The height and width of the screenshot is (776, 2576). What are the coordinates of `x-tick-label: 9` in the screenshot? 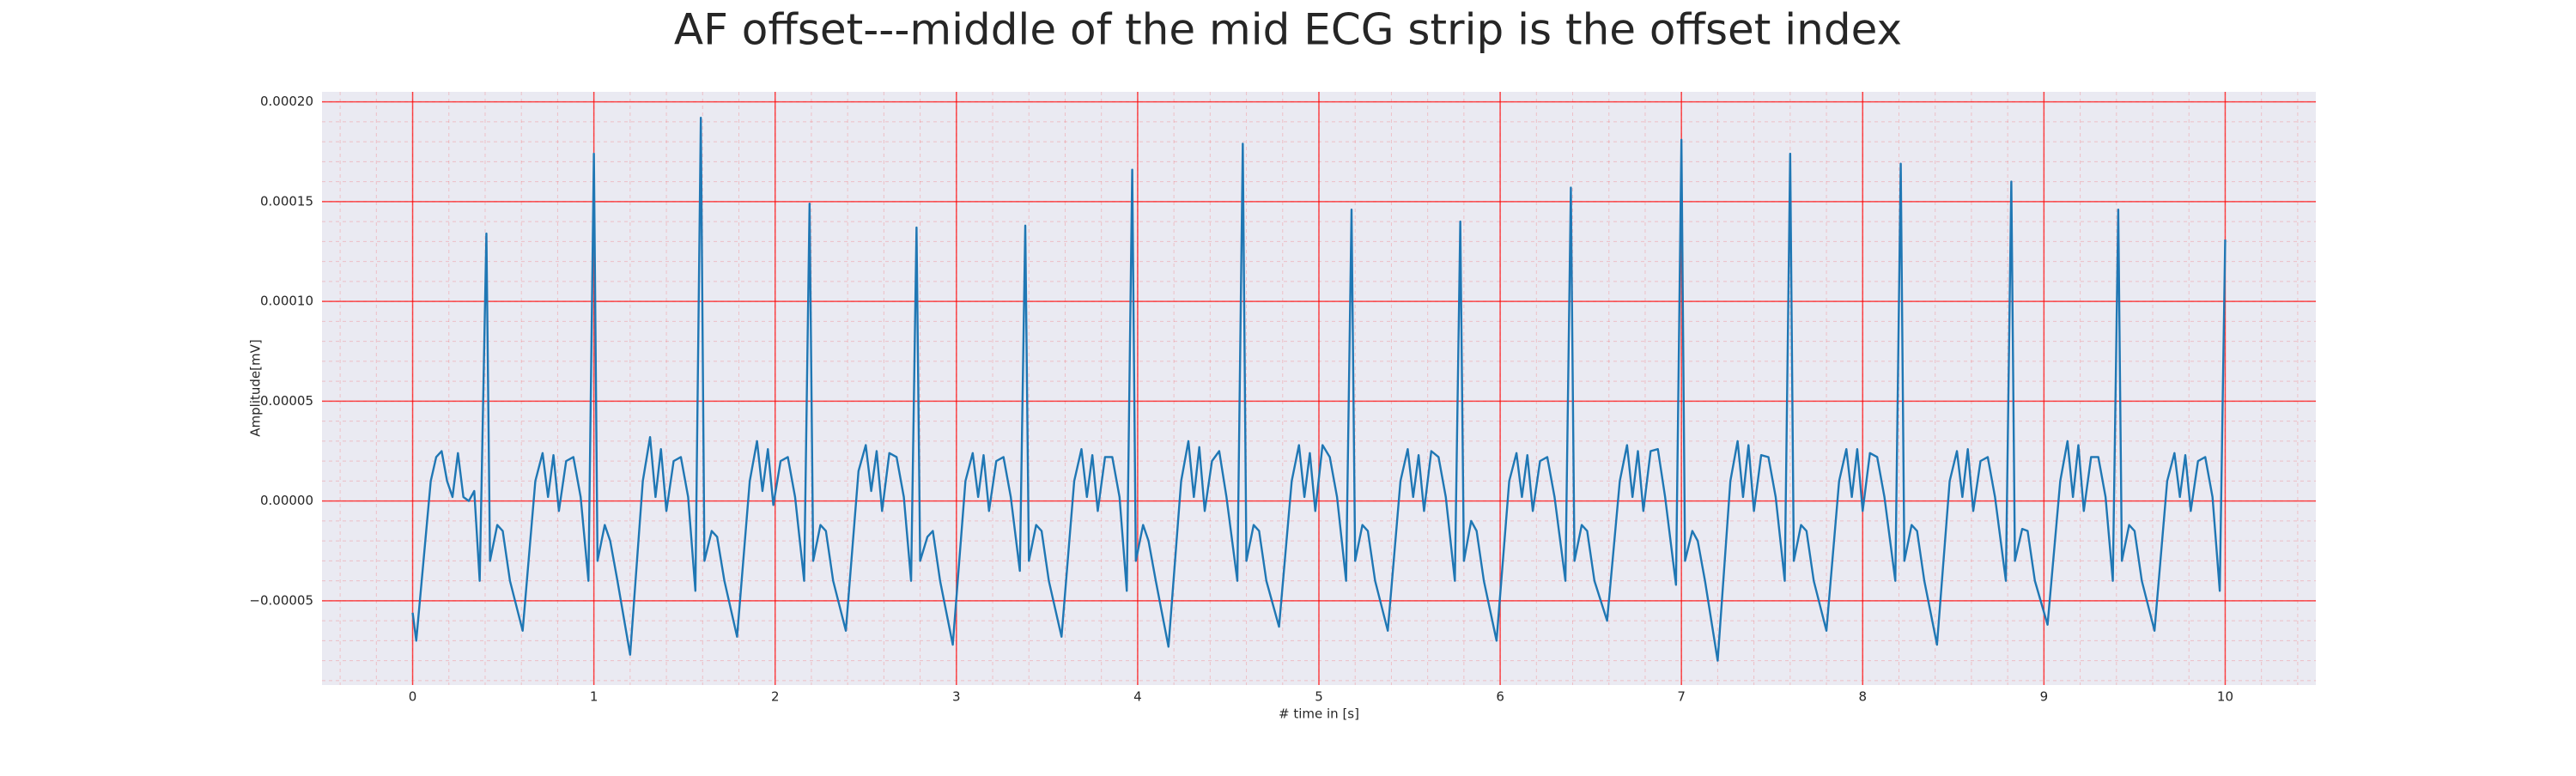 It's located at (2045, 697).